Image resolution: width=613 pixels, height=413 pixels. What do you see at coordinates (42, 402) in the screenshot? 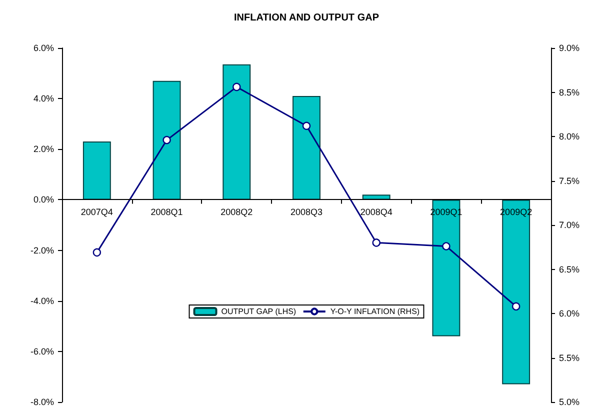
I see `y-tick-label: -8.0%` at bounding box center [42, 402].